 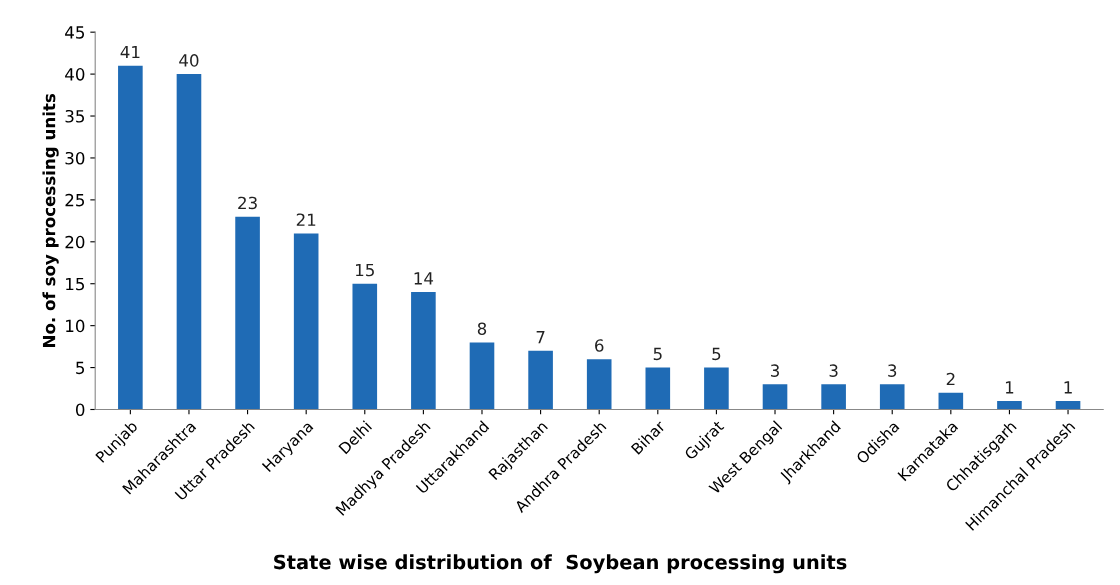 What do you see at coordinates (424, 278) in the screenshot?
I see `data-label: 14` at bounding box center [424, 278].